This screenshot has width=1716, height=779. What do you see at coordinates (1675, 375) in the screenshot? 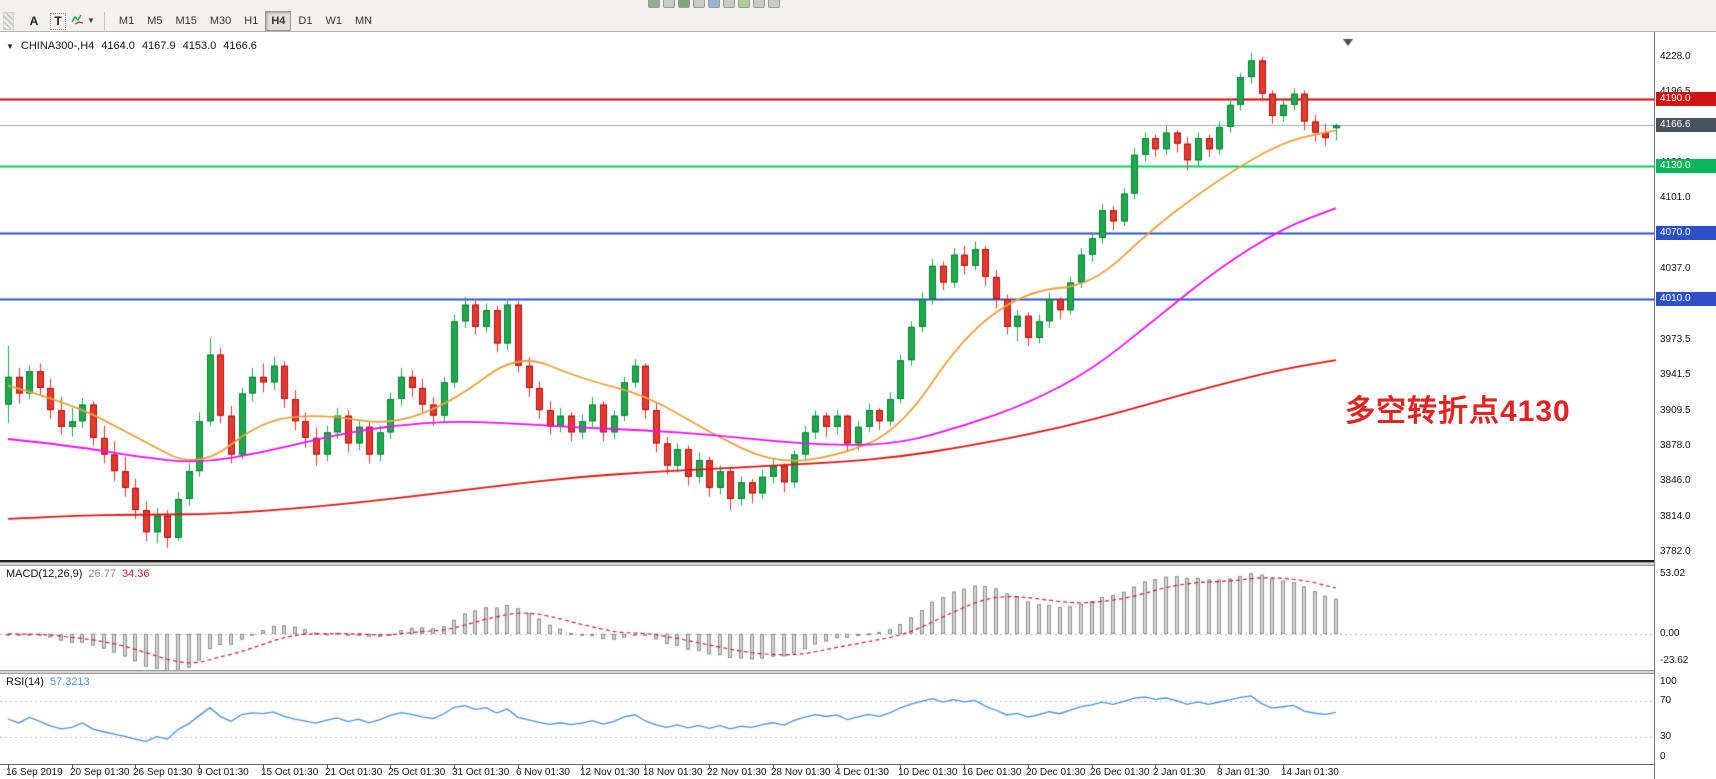
I see `price-axis-tick: 3941.5` at bounding box center [1675, 375].